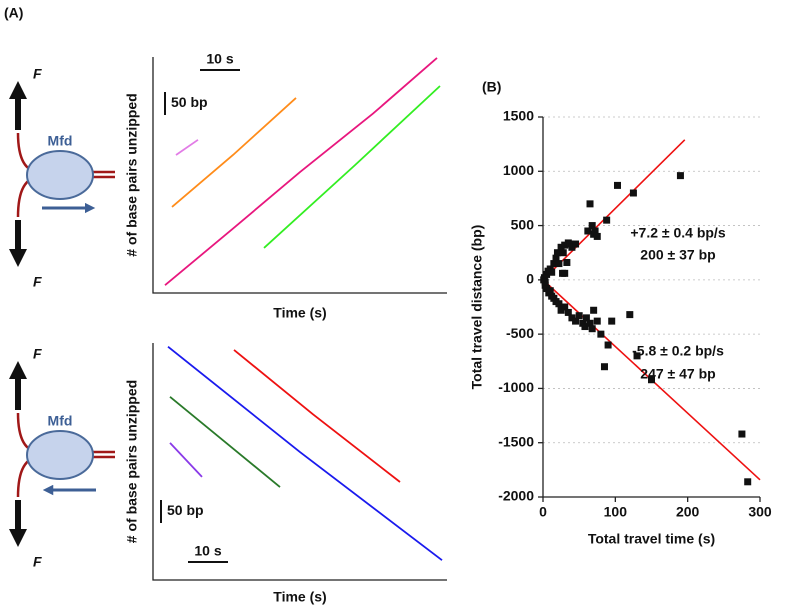 This screenshot has height=612, width=800. I want to click on annotation: 200 ± 37 bp, so click(677, 255).